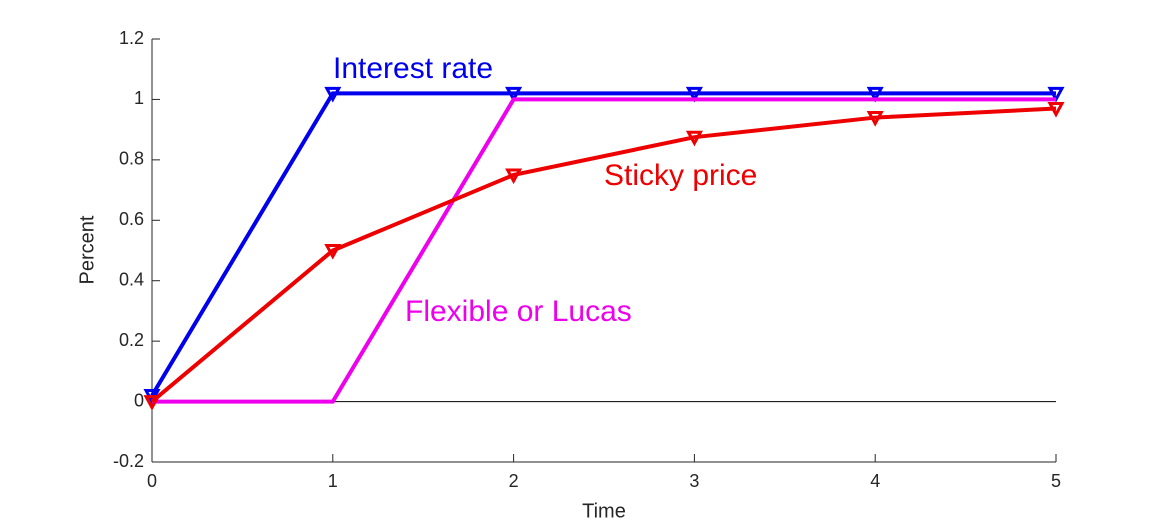 The image size is (1167, 525). I want to click on x-tick-label: 1, so click(333, 481).